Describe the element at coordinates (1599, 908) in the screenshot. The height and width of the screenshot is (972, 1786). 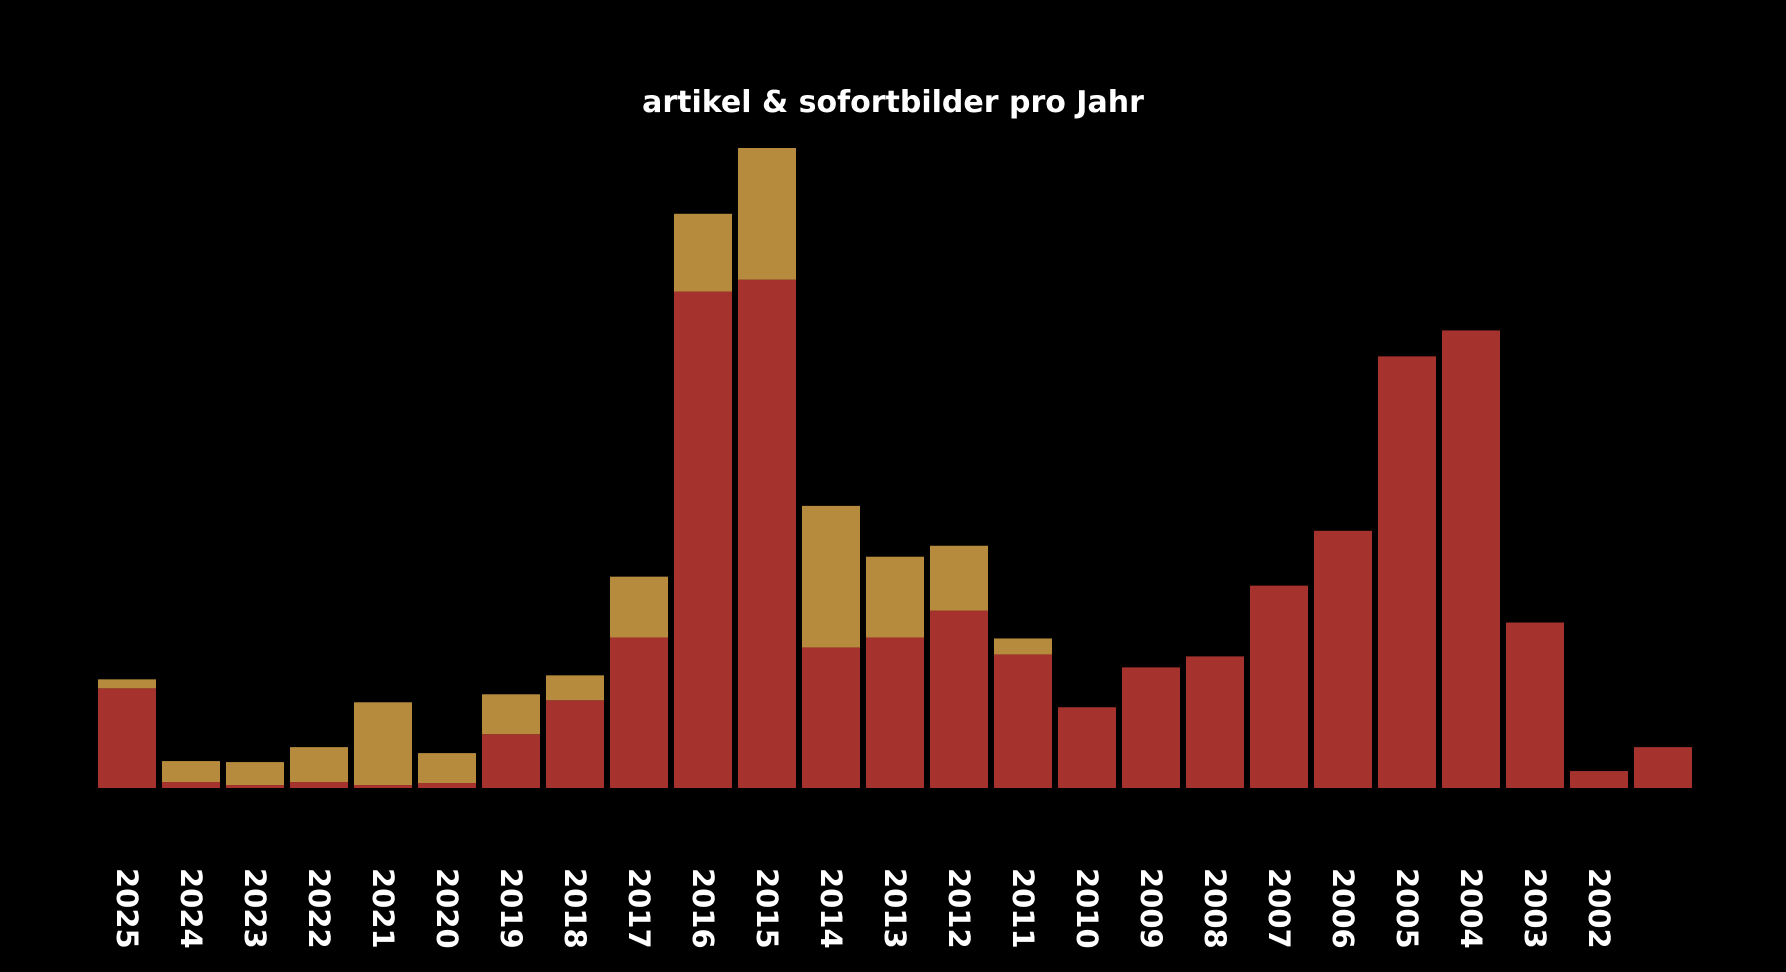
I see `x-tick-label-2002: 2002` at that location.